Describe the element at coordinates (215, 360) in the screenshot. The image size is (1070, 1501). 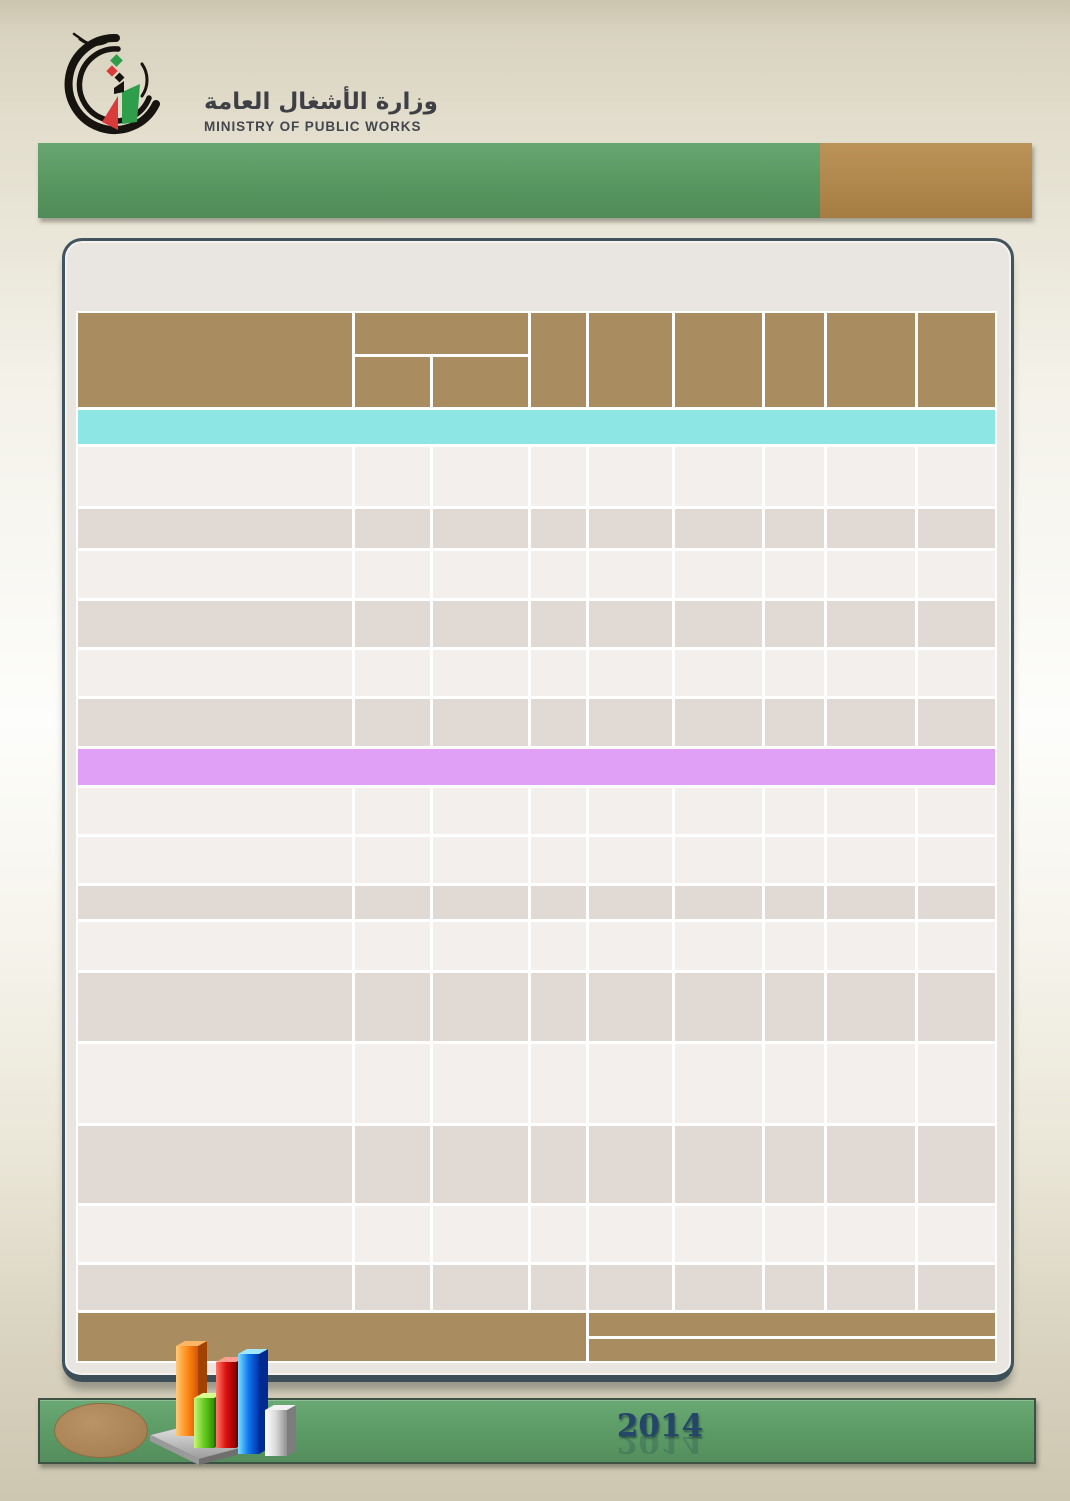
I see `header-cell-main` at that location.